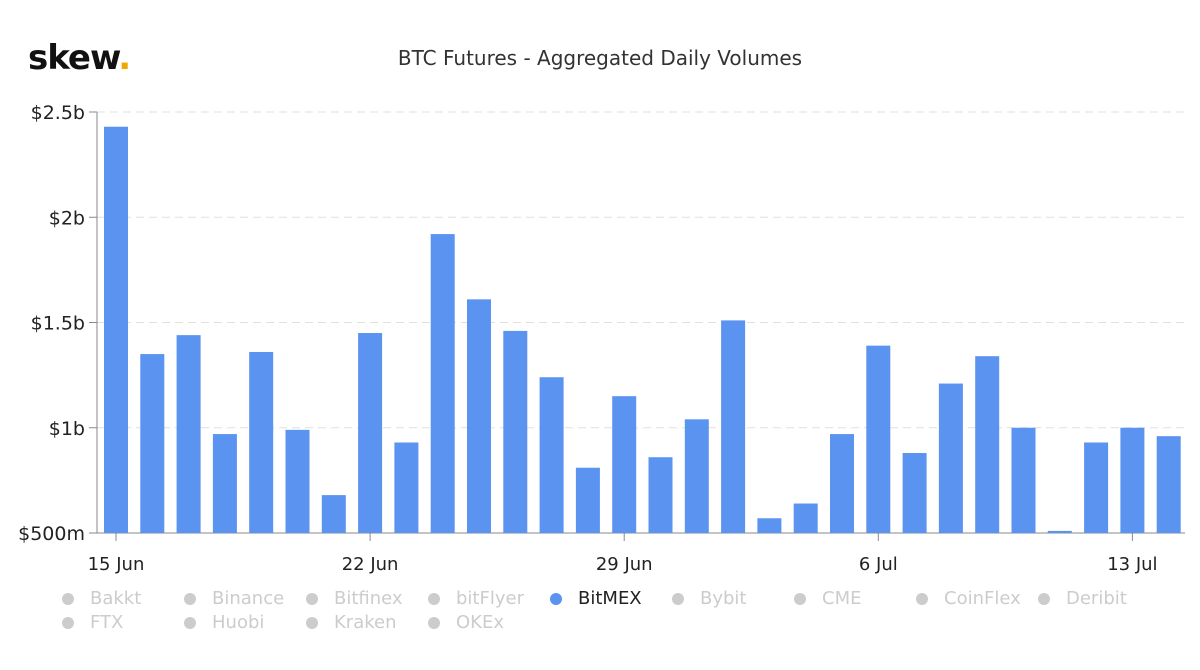  Describe the element at coordinates (624, 564) in the screenshot. I see `x-tick-label: 29 Jun` at that location.